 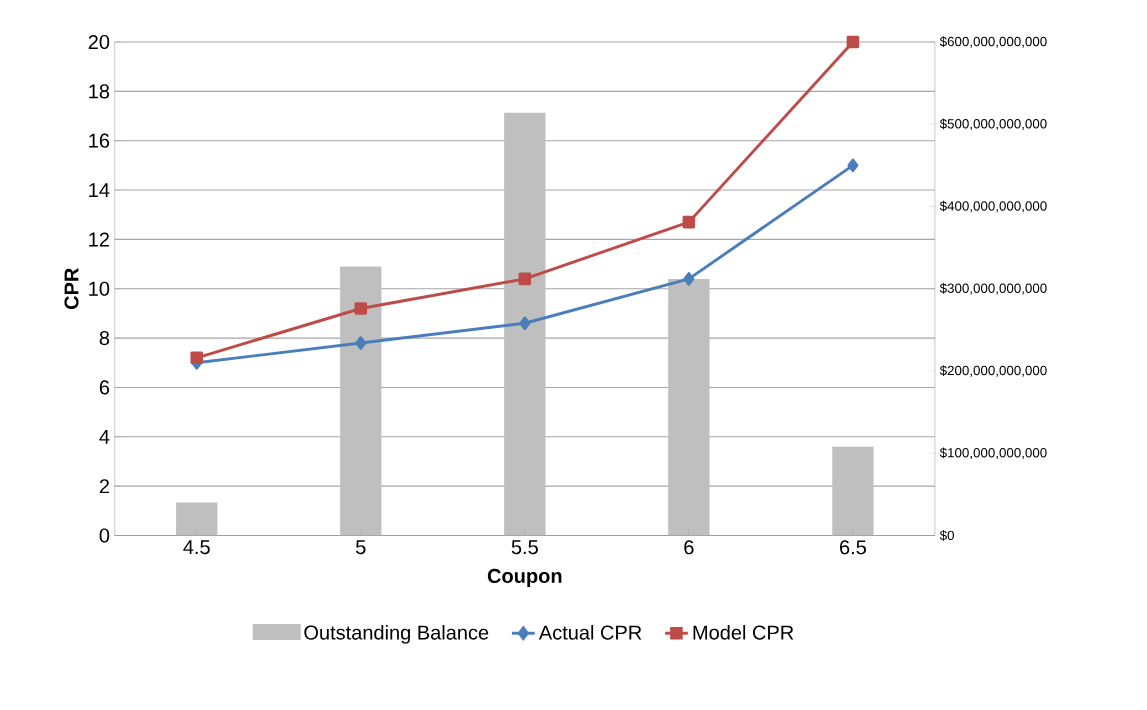 What do you see at coordinates (104, 535) in the screenshot?
I see `y-tick-label: 0` at bounding box center [104, 535].